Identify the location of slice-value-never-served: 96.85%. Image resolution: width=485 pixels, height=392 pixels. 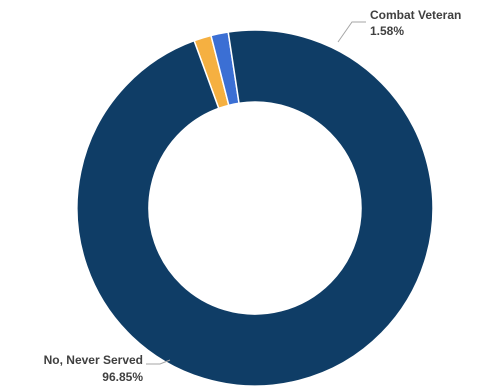
(122, 377).